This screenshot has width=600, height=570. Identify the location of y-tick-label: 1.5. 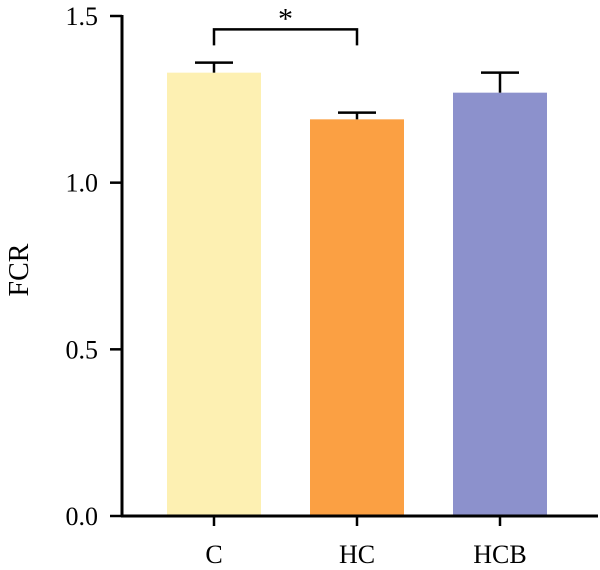
(82, 16).